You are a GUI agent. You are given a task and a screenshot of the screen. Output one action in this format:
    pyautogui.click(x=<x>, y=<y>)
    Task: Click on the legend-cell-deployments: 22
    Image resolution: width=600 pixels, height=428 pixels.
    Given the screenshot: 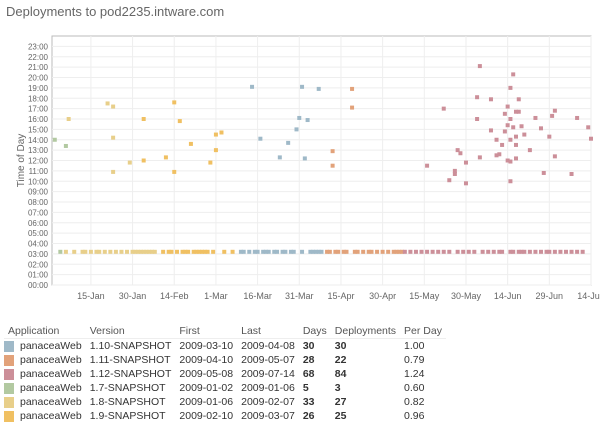 What is the action you would take?
    pyautogui.click(x=340, y=360)
    